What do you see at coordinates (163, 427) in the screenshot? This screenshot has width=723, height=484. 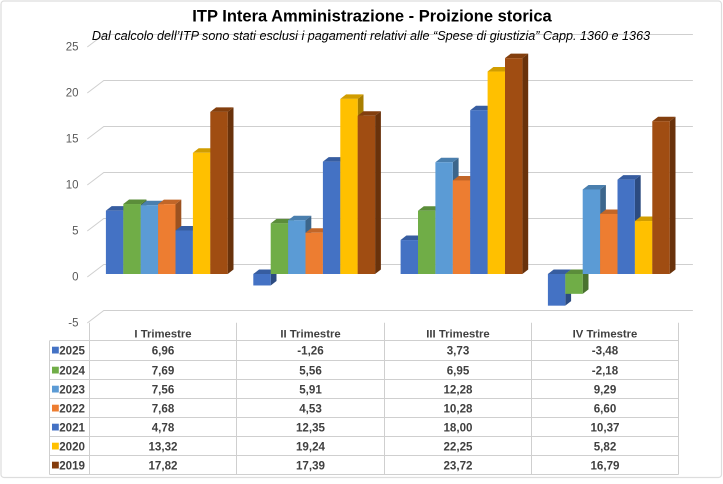 I see `svg-text: 4,78` at bounding box center [163, 427].